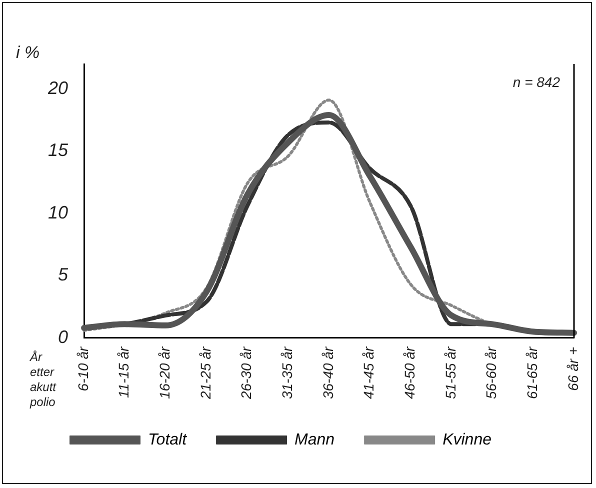  Describe the element at coordinates (410, 373) in the screenshot. I see `x-tick-label: 46-50 år` at that location.